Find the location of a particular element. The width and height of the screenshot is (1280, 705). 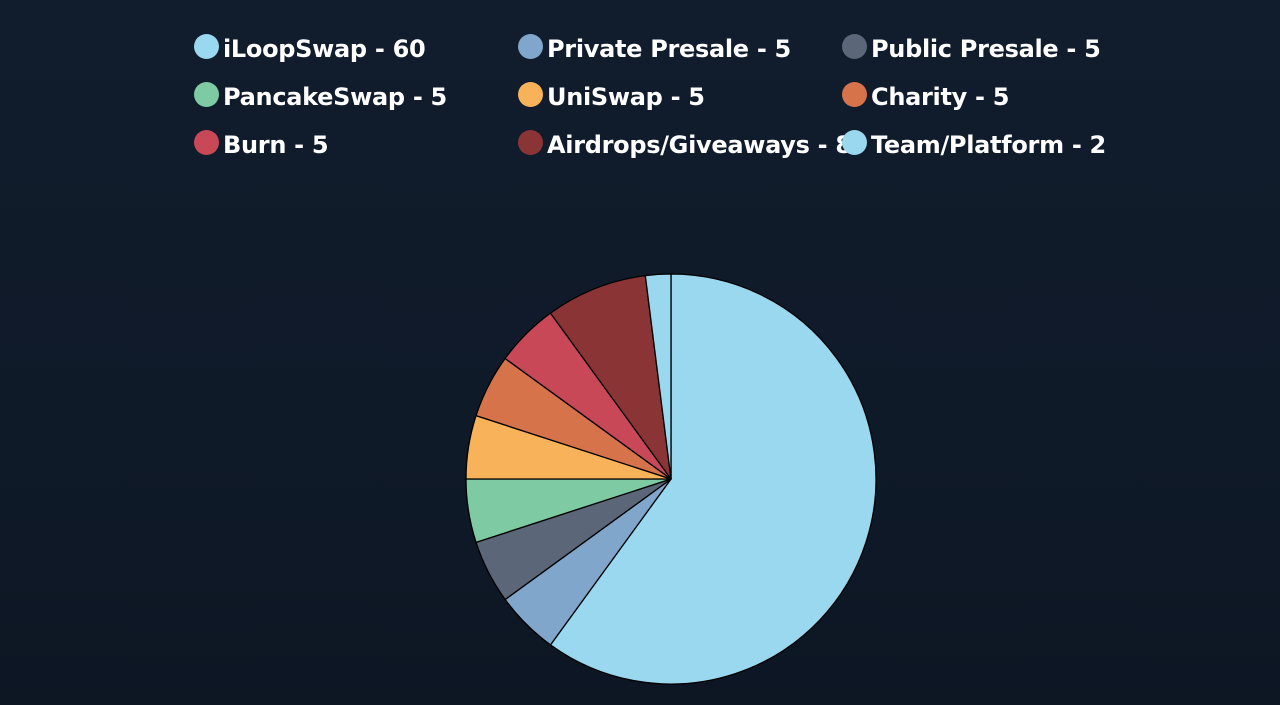

legend-item-burn: Burn - 5 is located at coordinates (356, 145).